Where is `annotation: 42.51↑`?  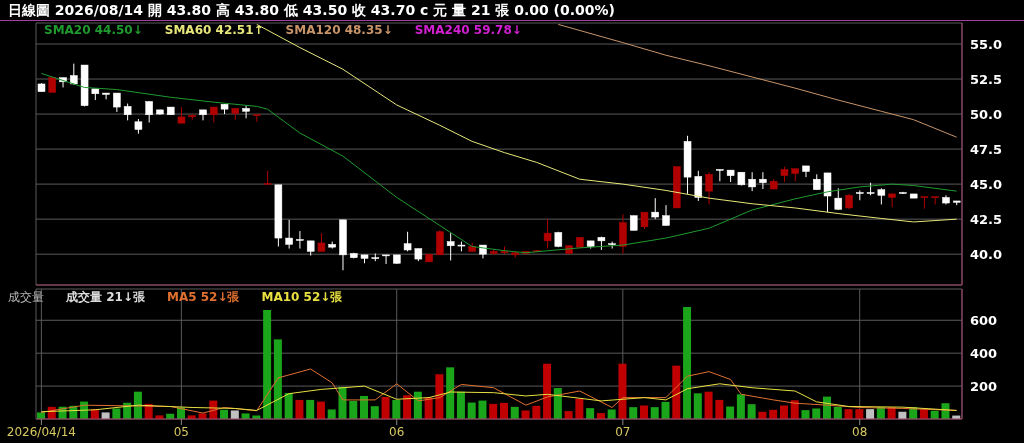 annotation: 42.51↑ is located at coordinates (239, 30).